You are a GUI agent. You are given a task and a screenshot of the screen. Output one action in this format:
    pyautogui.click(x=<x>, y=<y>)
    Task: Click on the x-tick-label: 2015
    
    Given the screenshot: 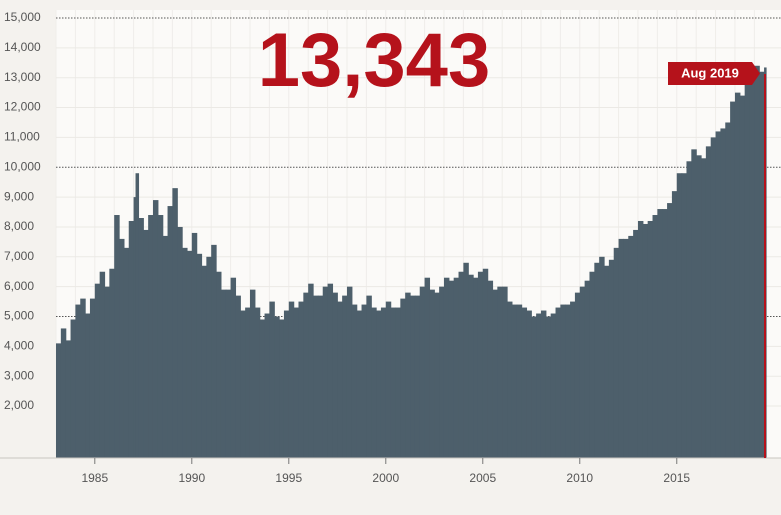 What is the action you would take?
    pyautogui.click(x=676, y=478)
    